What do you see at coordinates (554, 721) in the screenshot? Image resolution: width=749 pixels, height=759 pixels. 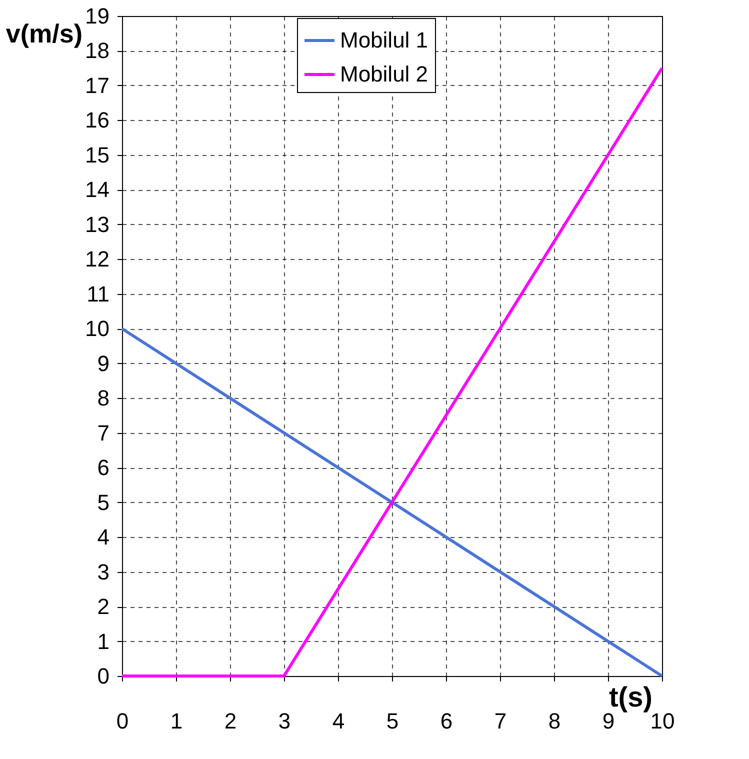 I see `x-tick-label: 8` at bounding box center [554, 721].